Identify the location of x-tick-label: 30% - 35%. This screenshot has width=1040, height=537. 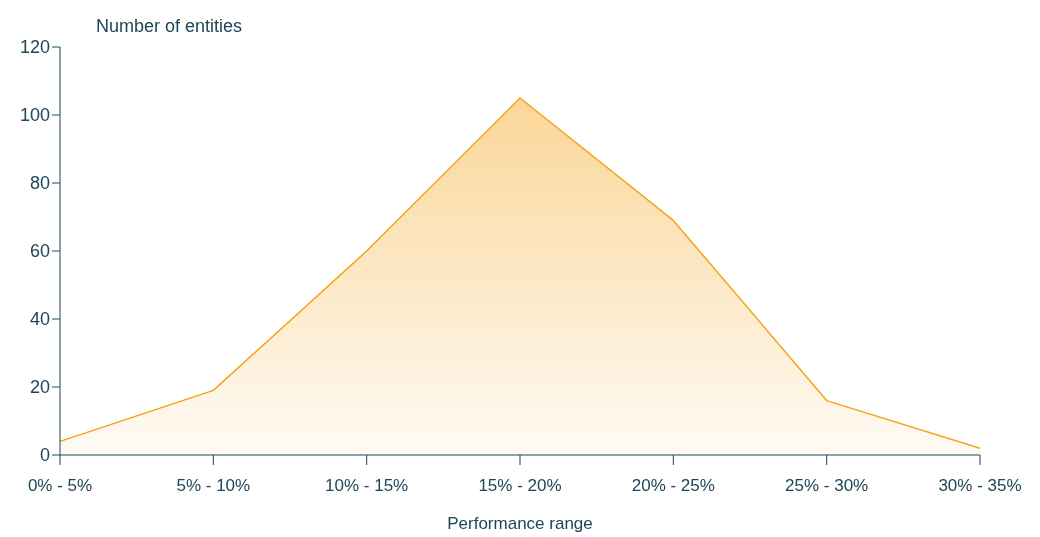
(980, 486).